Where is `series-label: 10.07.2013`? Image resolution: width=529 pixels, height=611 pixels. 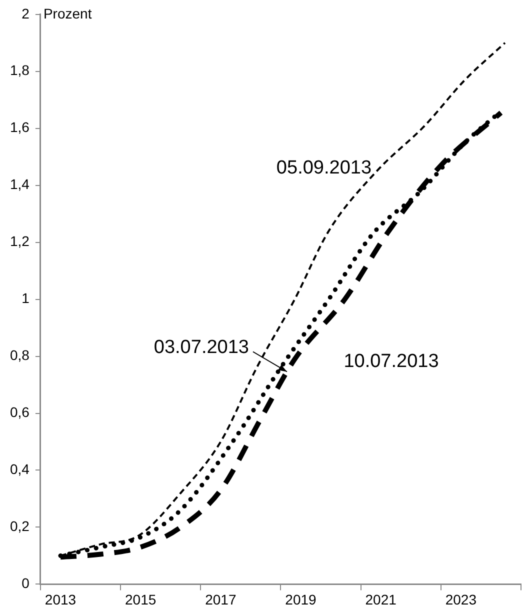
series-label: 10.07.2013 is located at coordinates (391, 361).